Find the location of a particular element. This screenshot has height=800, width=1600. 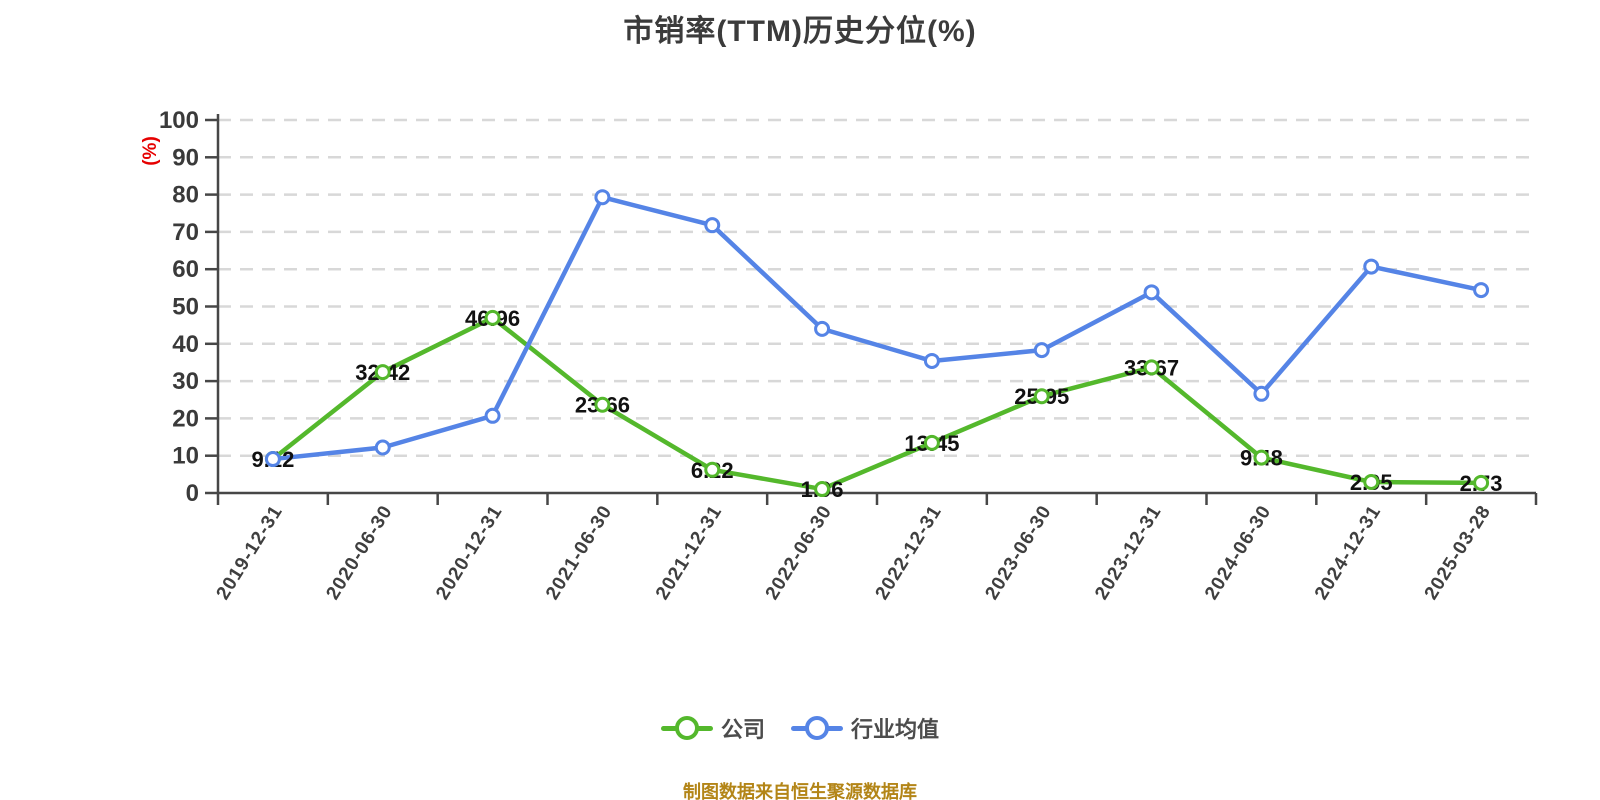

y-axis-tick-label: 30 is located at coordinates (185, 381).